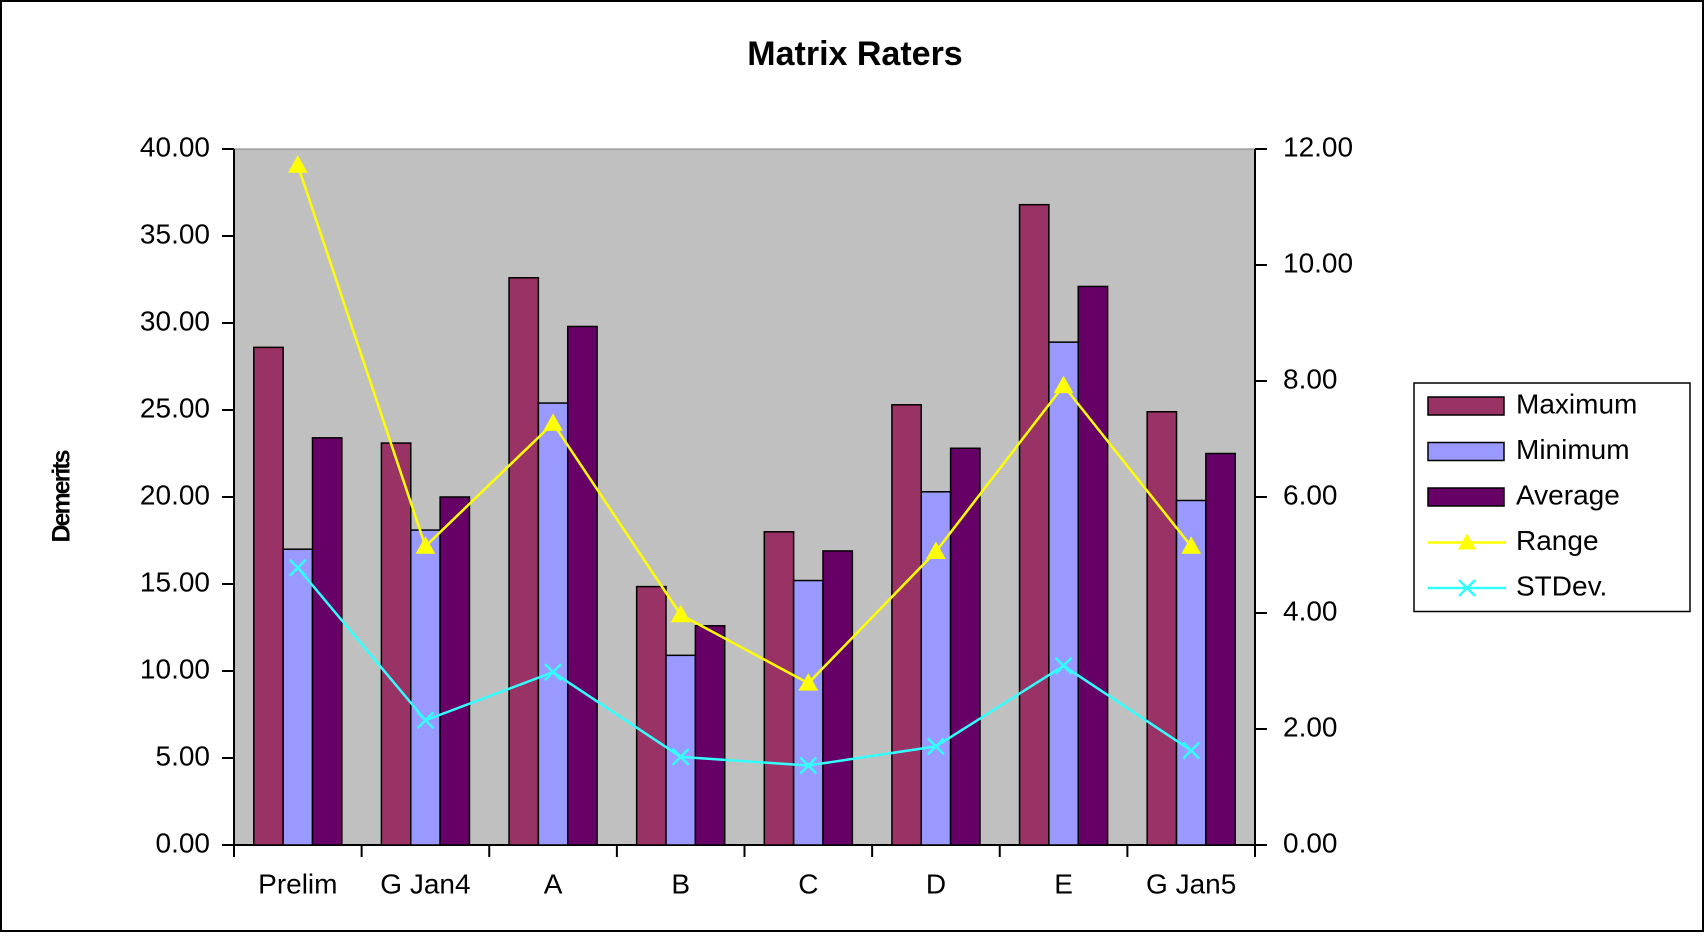 This screenshot has width=1704, height=937. What do you see at coordinates (1310, 494) in the screenshot?
I see `y2-tick-label: 6.00` at bounding box center [1310, 494].